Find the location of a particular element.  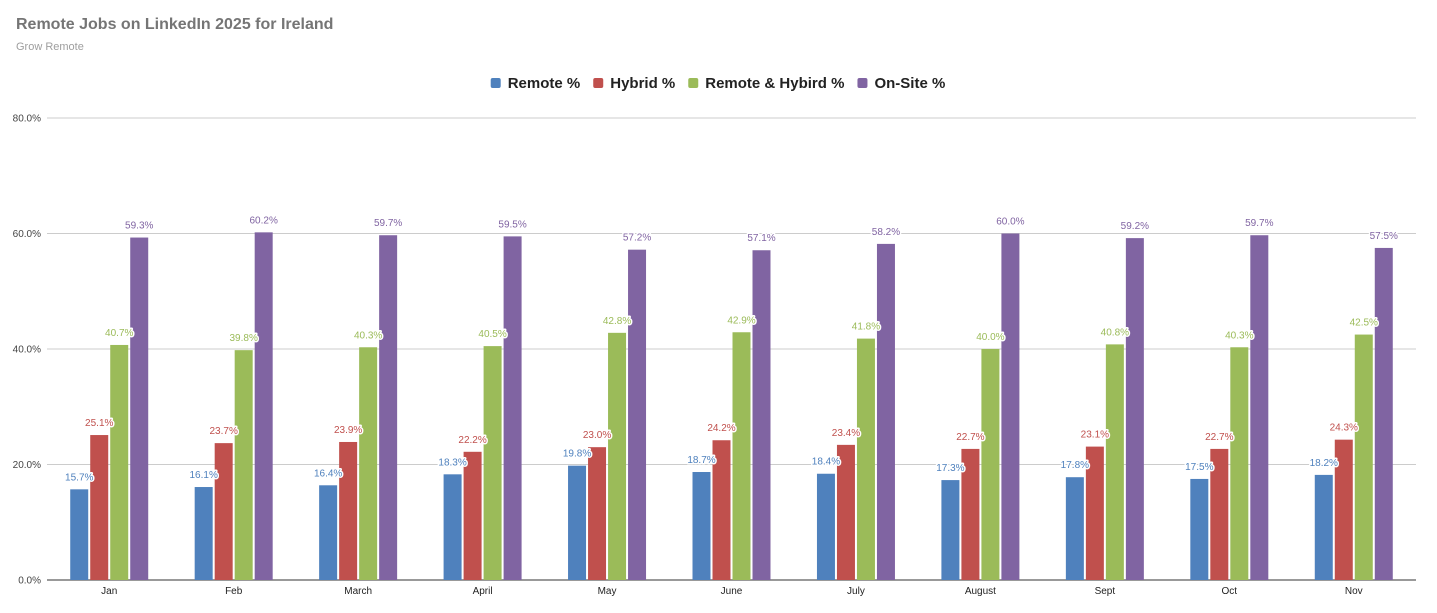

bar-remote-july is located at coordinates (825, 526).